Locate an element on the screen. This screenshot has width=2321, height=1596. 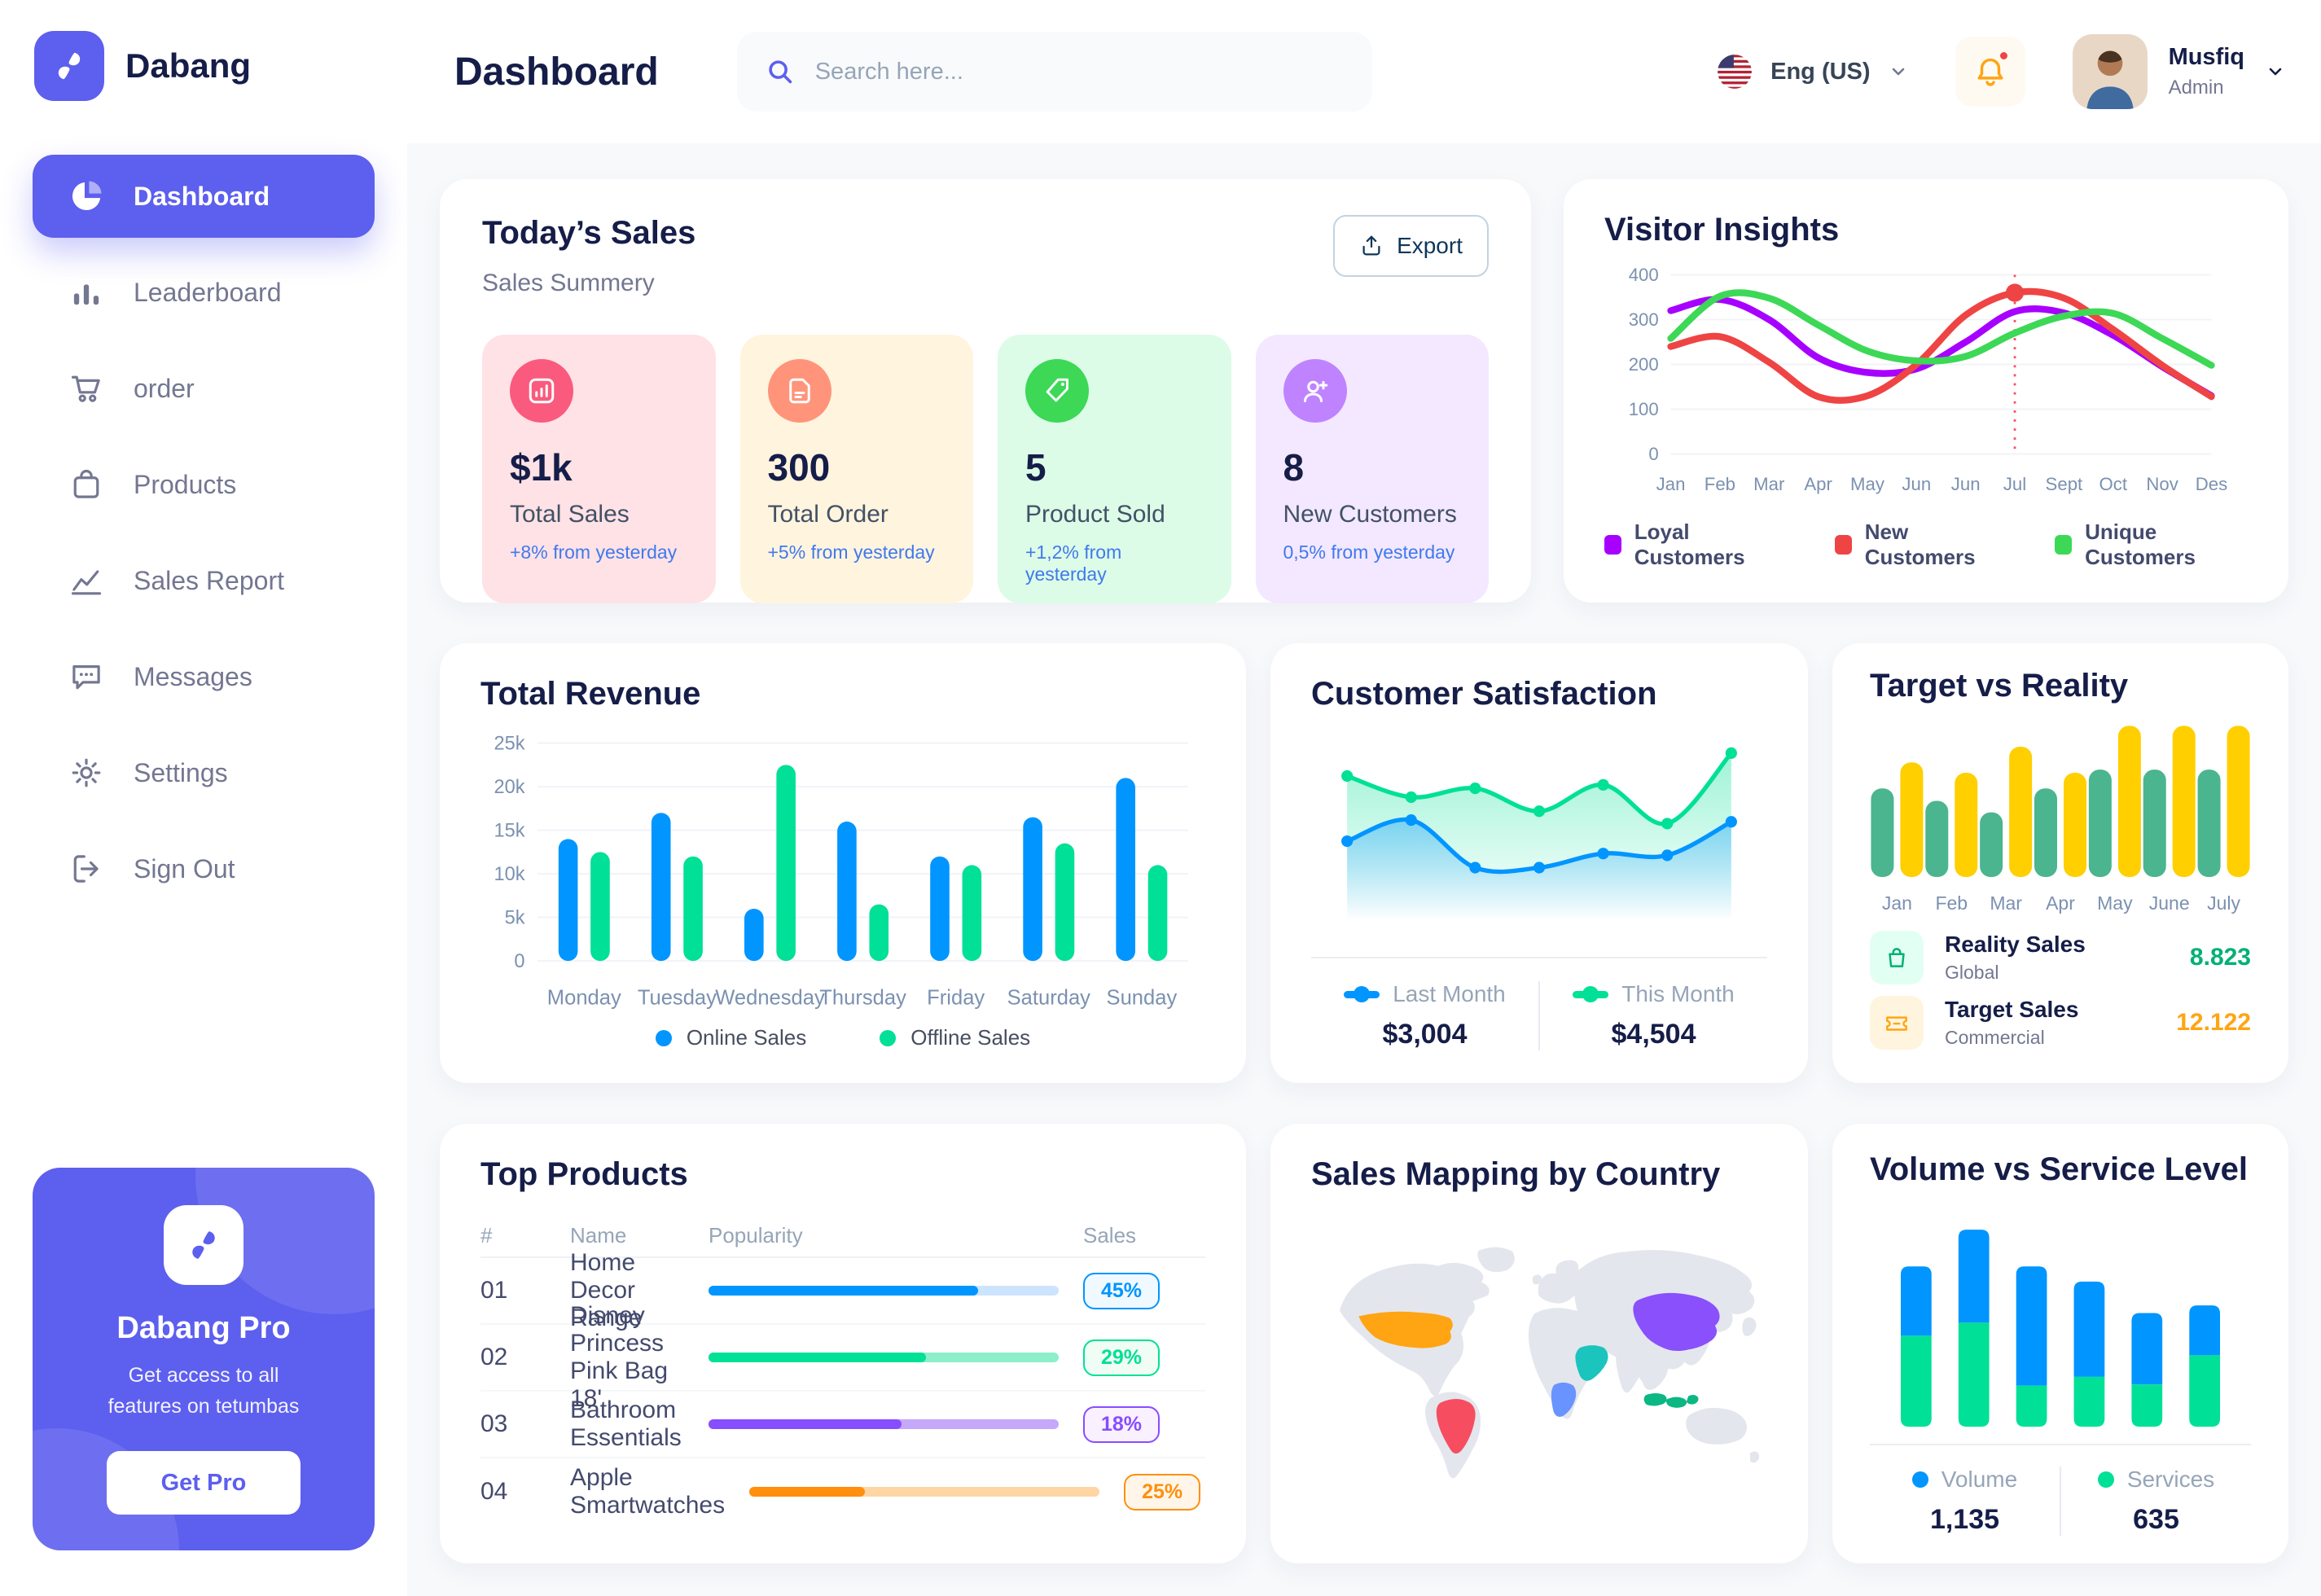
sidebar-item-label: Sales Report is located at coordinates (209, 580).